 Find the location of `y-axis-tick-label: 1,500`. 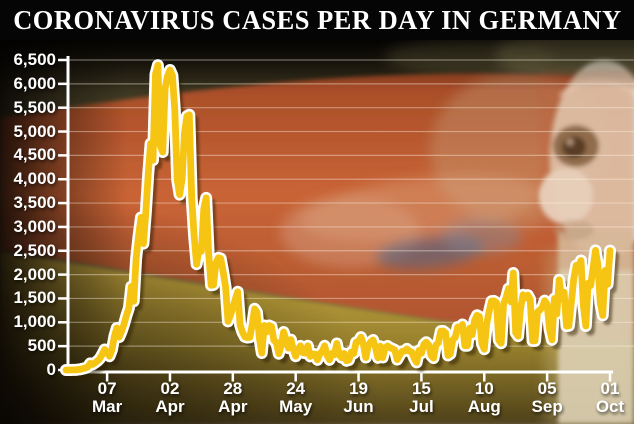

y-axis-tick-label: 1,500 is located at coordinates (34, 298).